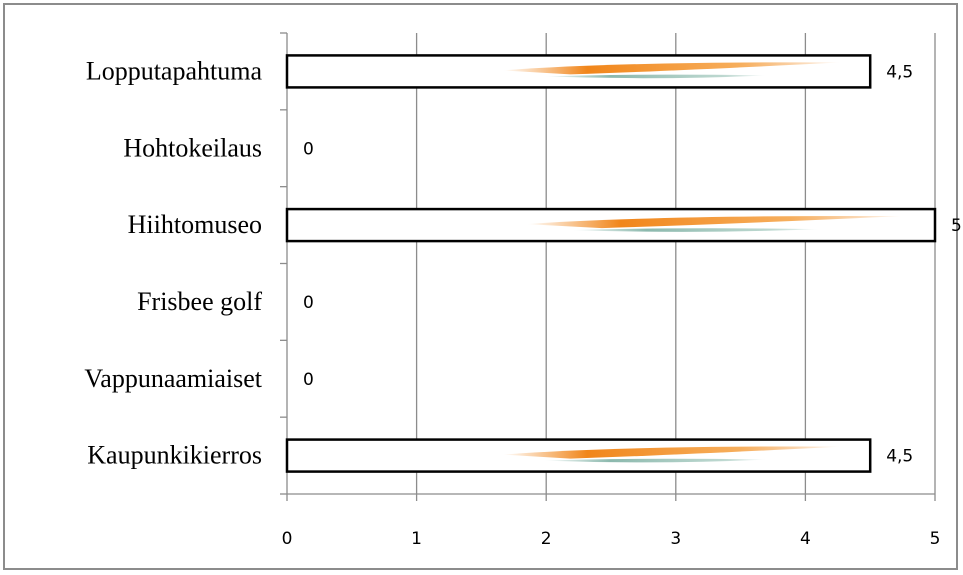 This screenshot has height=575, width=963. What do you see at coordinates (192, 147) in the screenshot?
I see `category-label: Hohtokeilaus` at bounding box center [192, 147].